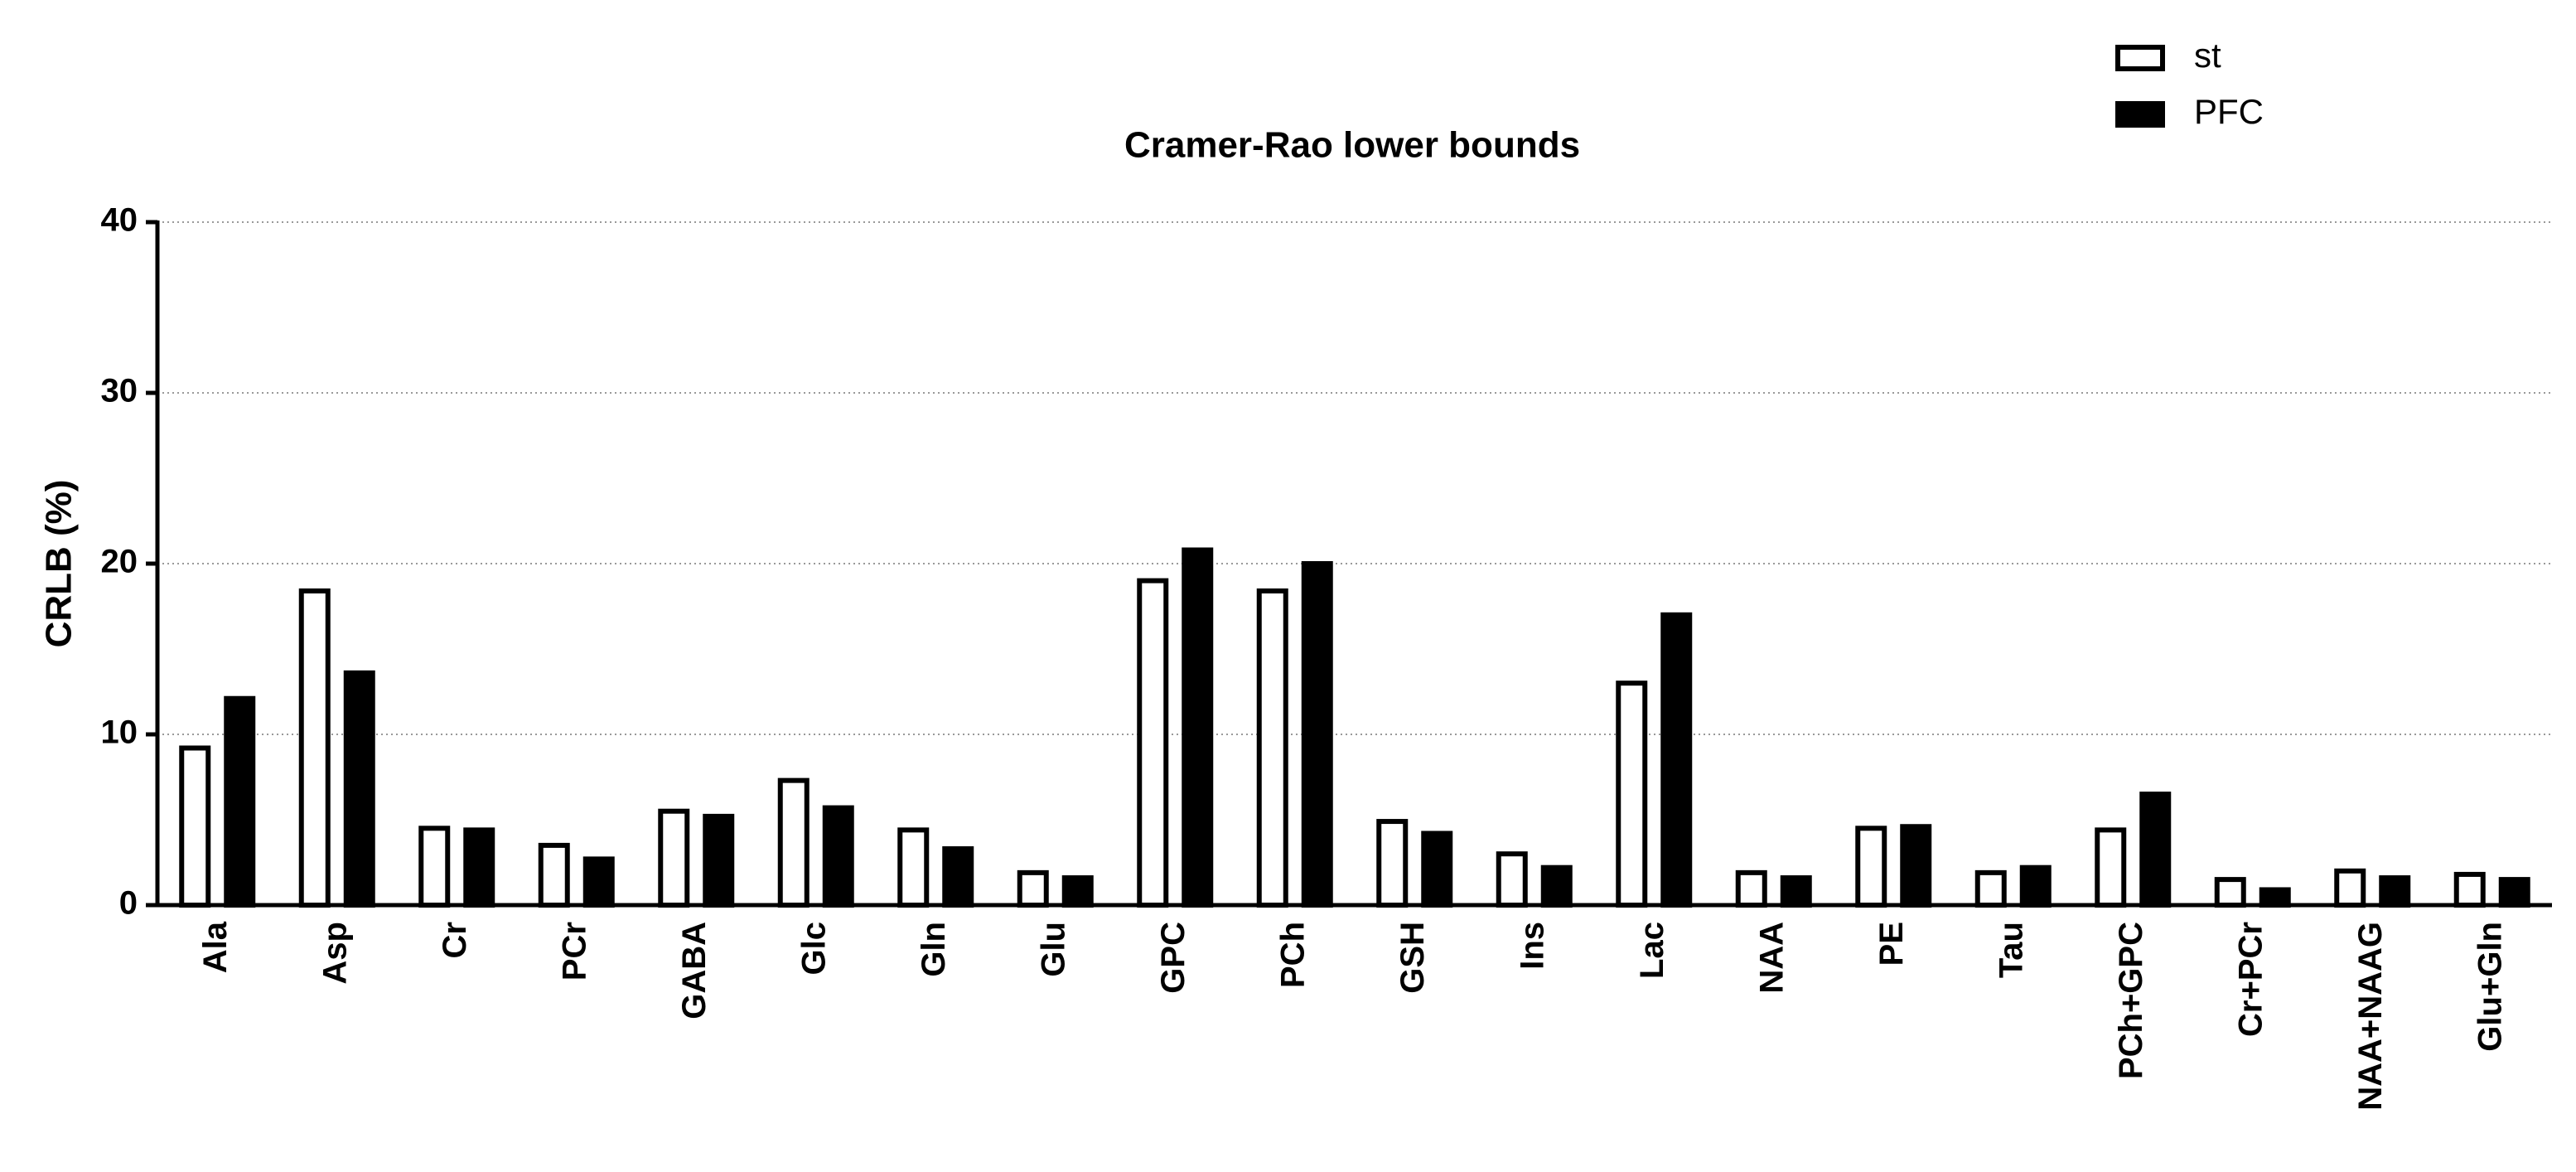 The height and width of the screenshot is (1172, 2576). Describe the element at coordinates (1652, 951) in the screenshot. I see `x-tick-label: Lac` at that location.